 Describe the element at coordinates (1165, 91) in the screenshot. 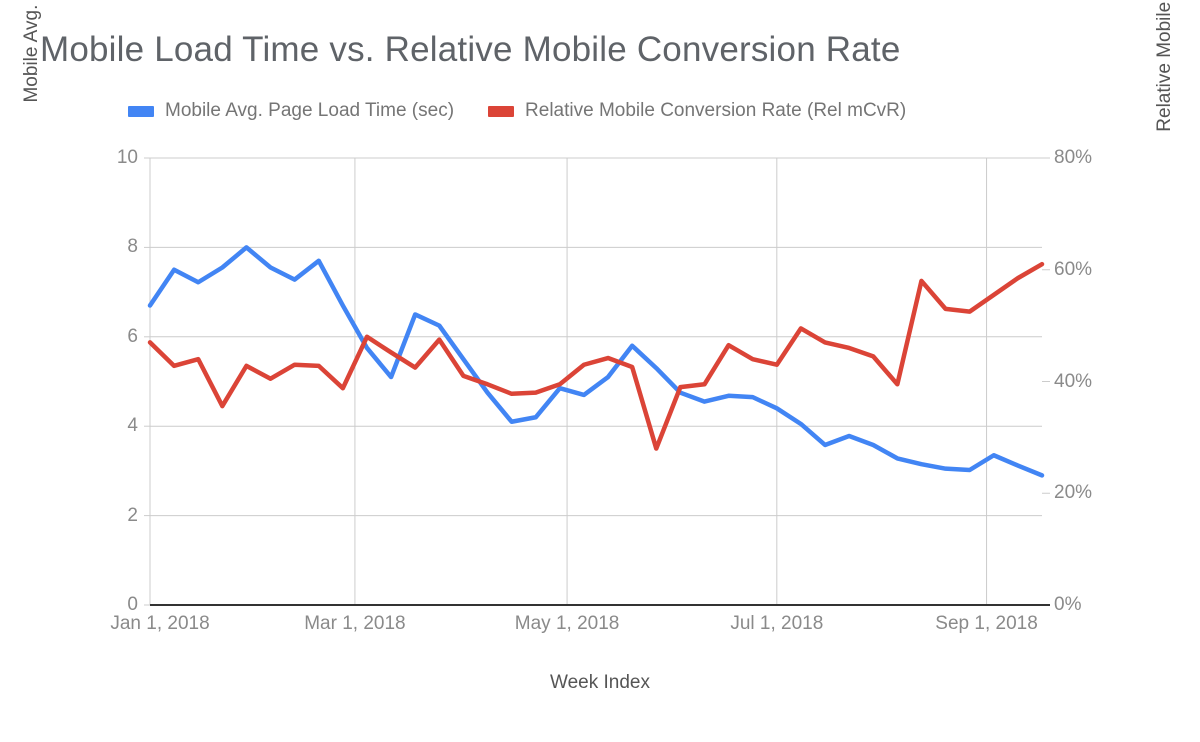

I see `y-axis-right-title: Relative Mobile Conversion Rate (mCvR)` at that location.